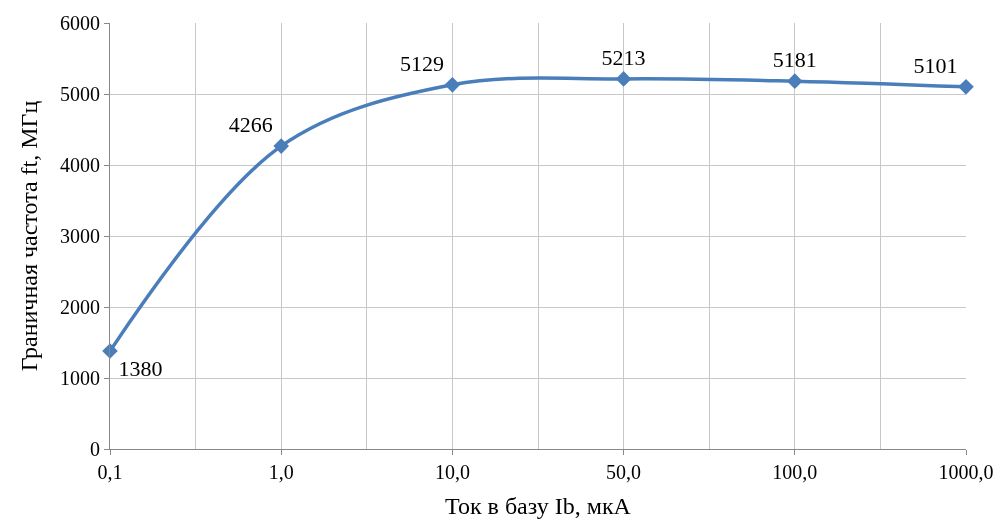  What do you see at coordinates (95, 449) in the screenshot?
I see `y-tick-label: 0` at bounding box center [95, 449].